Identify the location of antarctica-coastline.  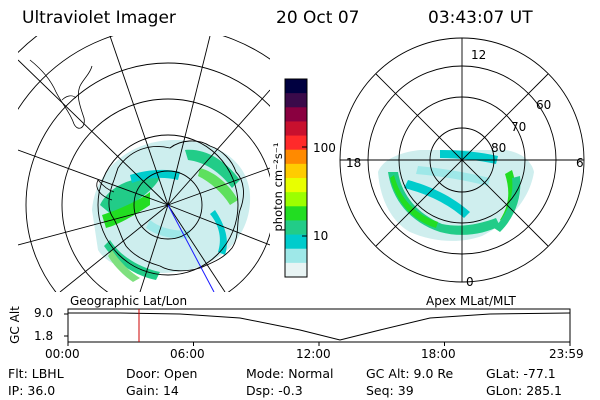
(176, 206).